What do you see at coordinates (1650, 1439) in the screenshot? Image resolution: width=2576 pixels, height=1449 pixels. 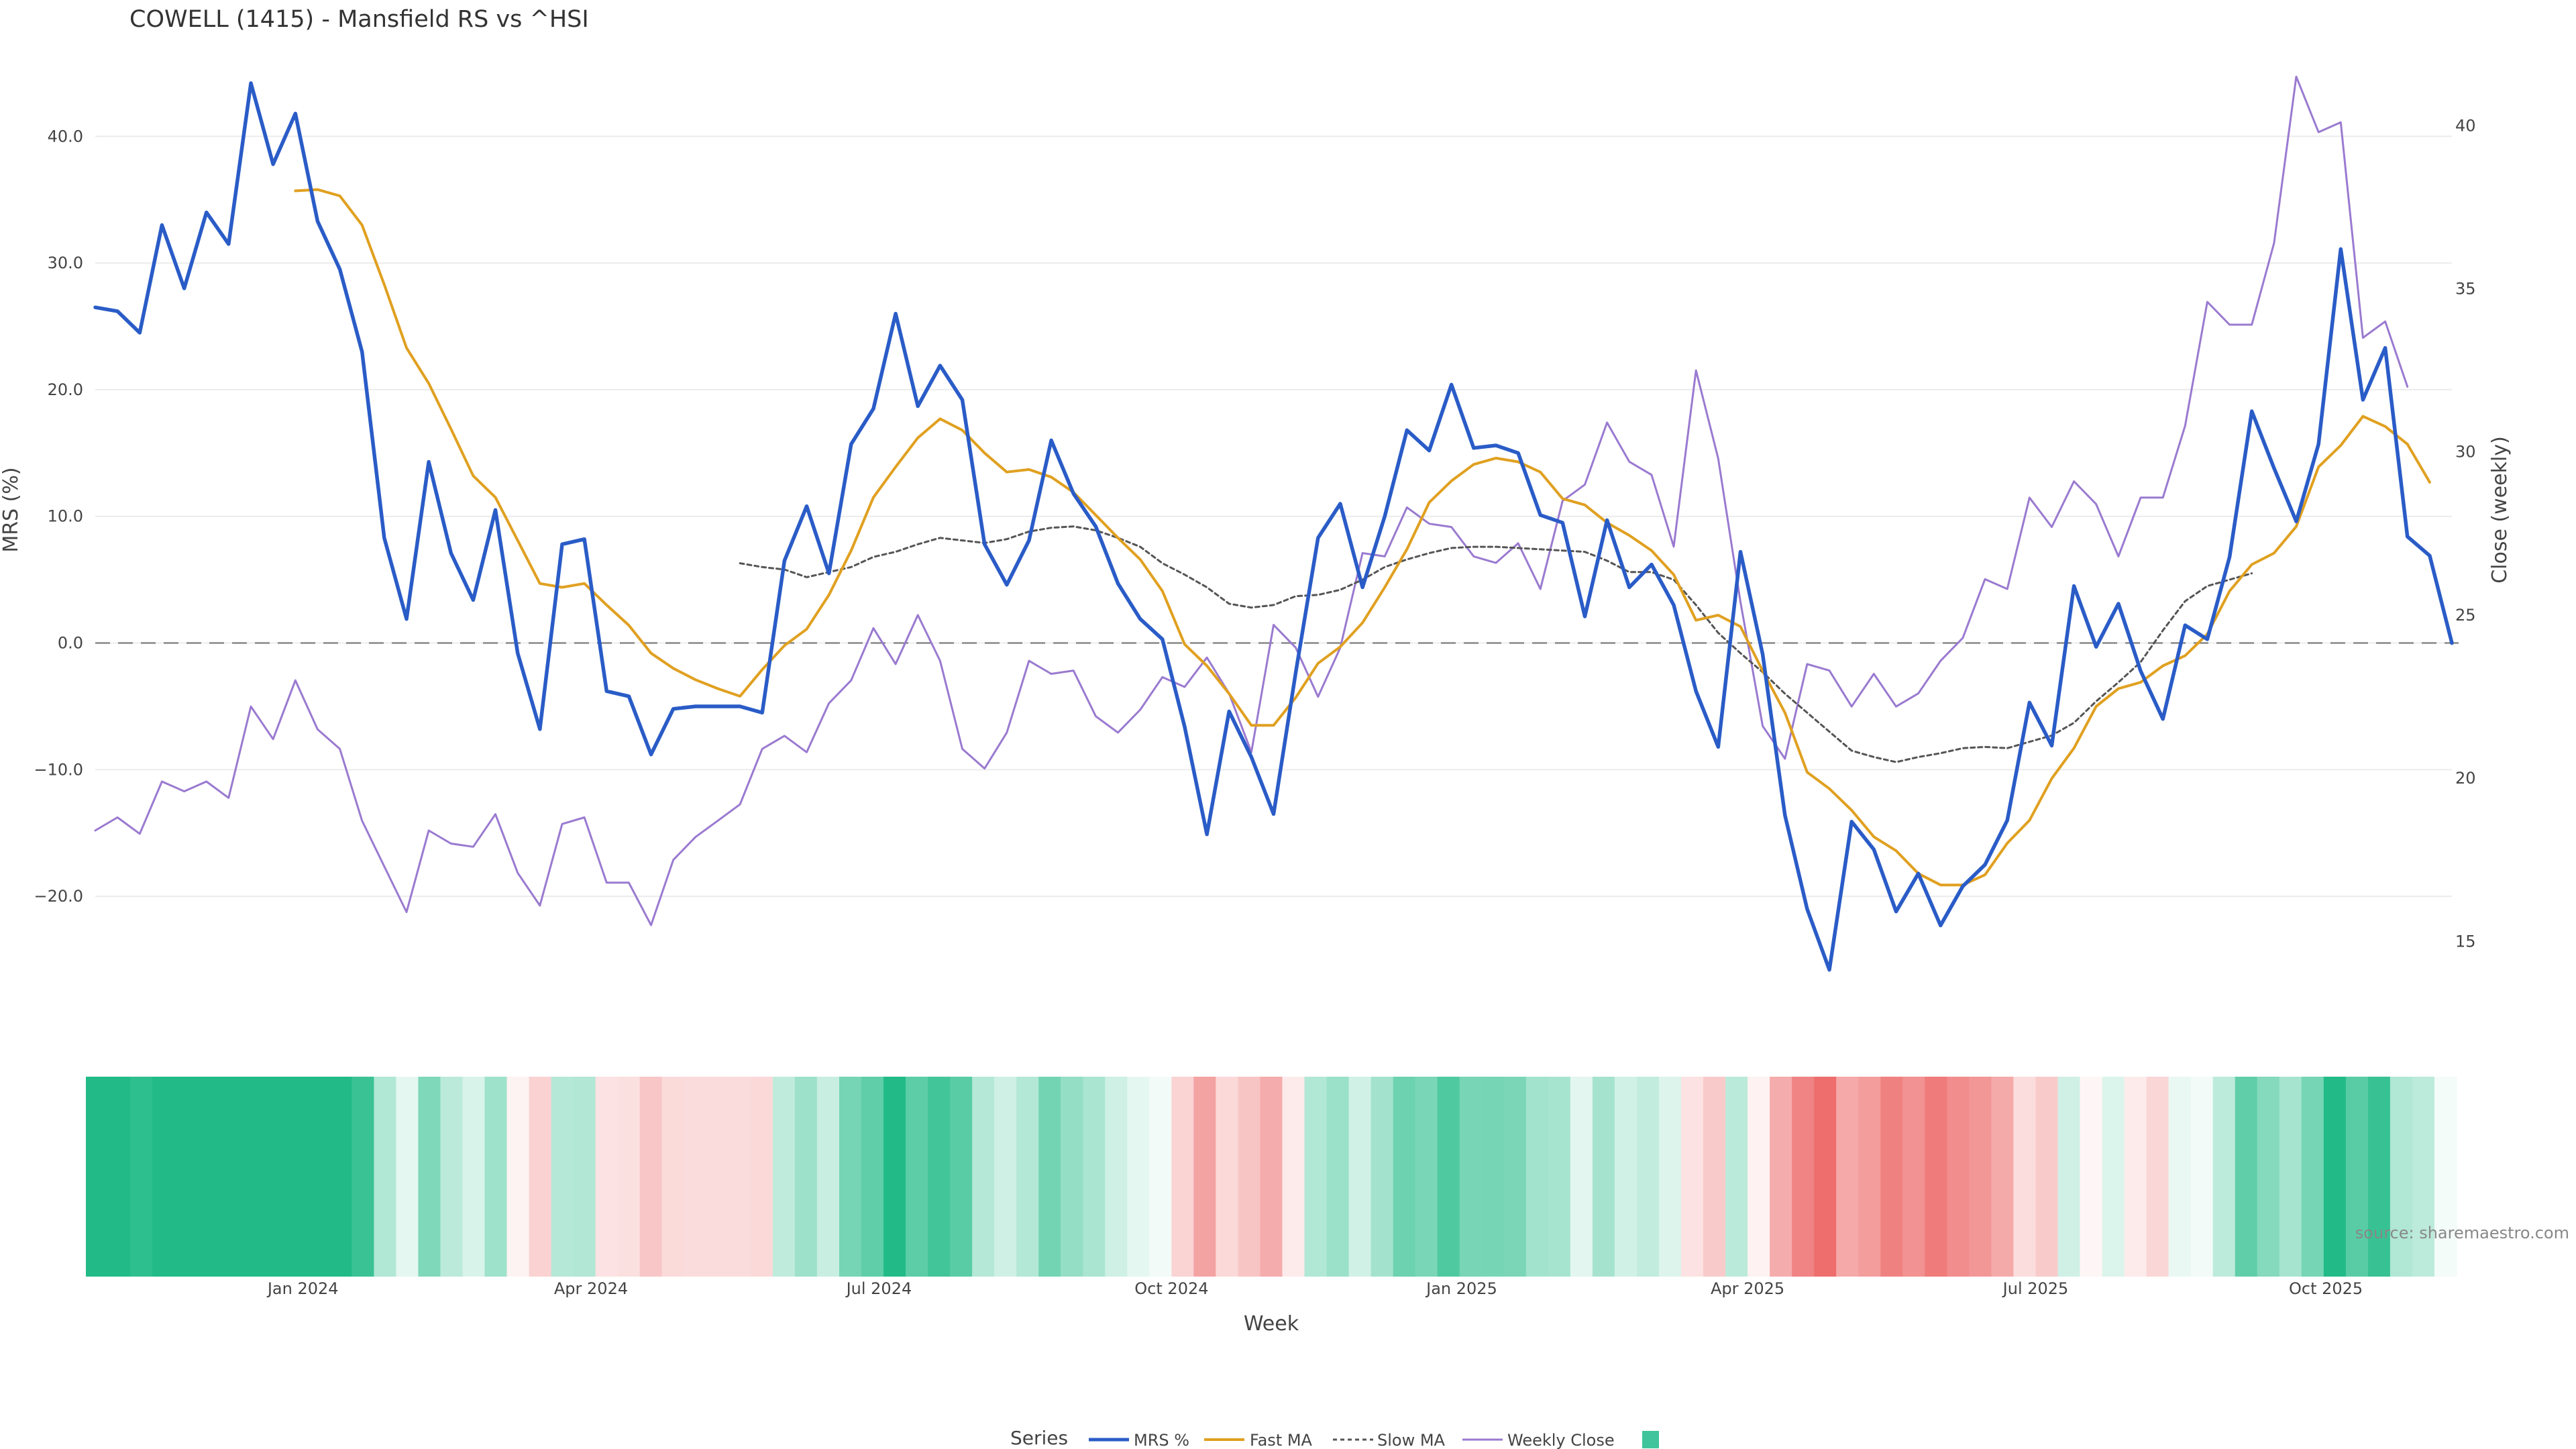 I see `legend-swatch-heat-strip` at bounding box center [1650, 1439].